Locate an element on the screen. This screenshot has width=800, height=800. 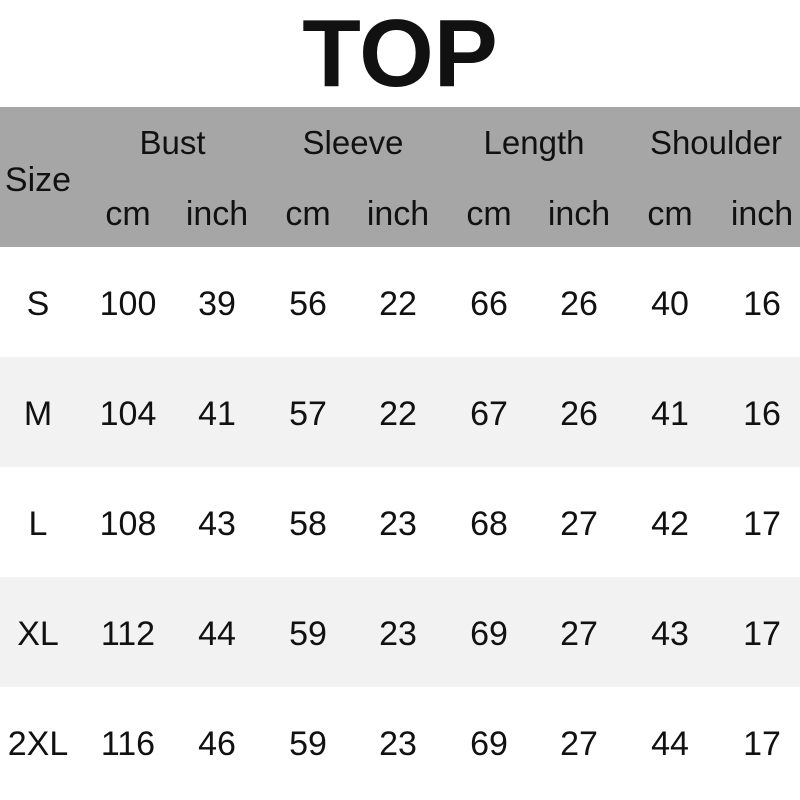
value-cell: 67 is located at coordinates (489, 414).